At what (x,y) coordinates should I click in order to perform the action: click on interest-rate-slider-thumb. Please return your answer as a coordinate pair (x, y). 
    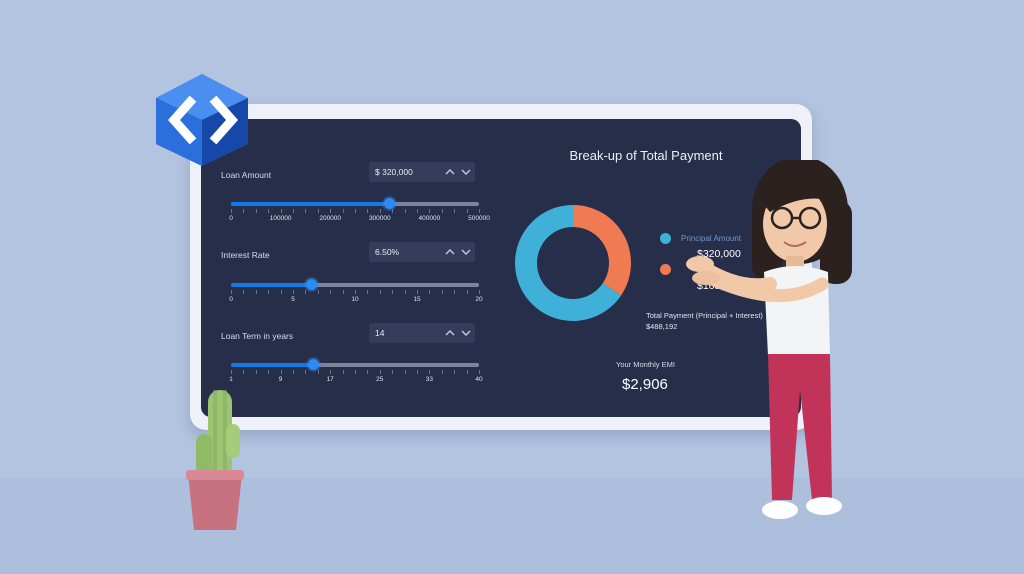
    Looking at the image, I should click on (312, 284).